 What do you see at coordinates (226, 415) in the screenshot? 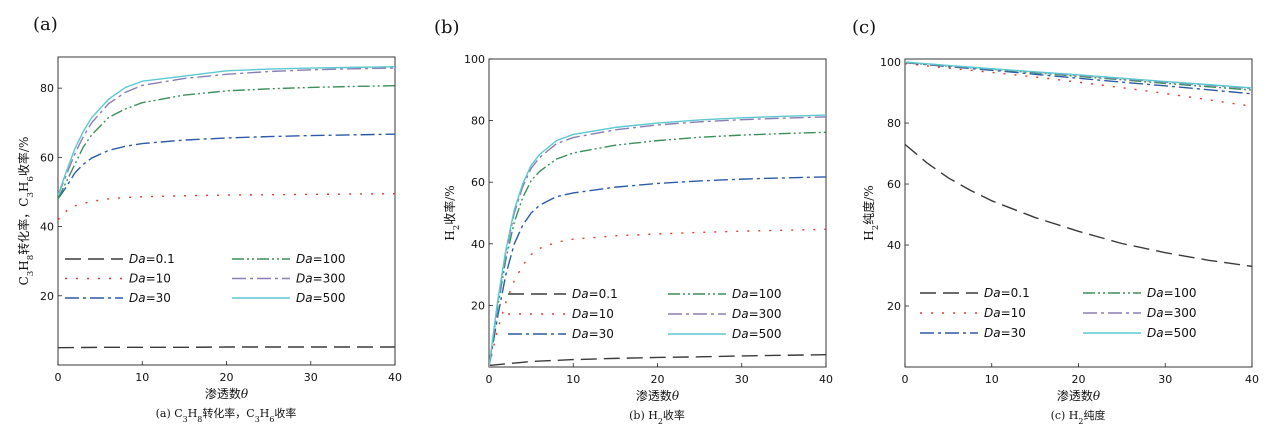
I see `panel-caption: (a) C3H8转化率，C3H6收率` at bounding box center [226, 415].